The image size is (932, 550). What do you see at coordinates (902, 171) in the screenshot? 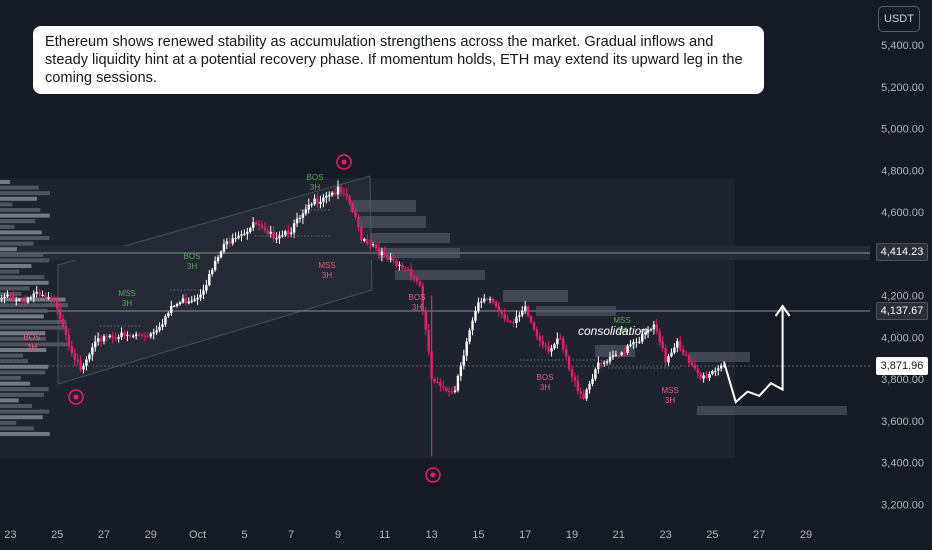
I see `price-tick-label: 4,800.00` at bounding box center [902, 171].